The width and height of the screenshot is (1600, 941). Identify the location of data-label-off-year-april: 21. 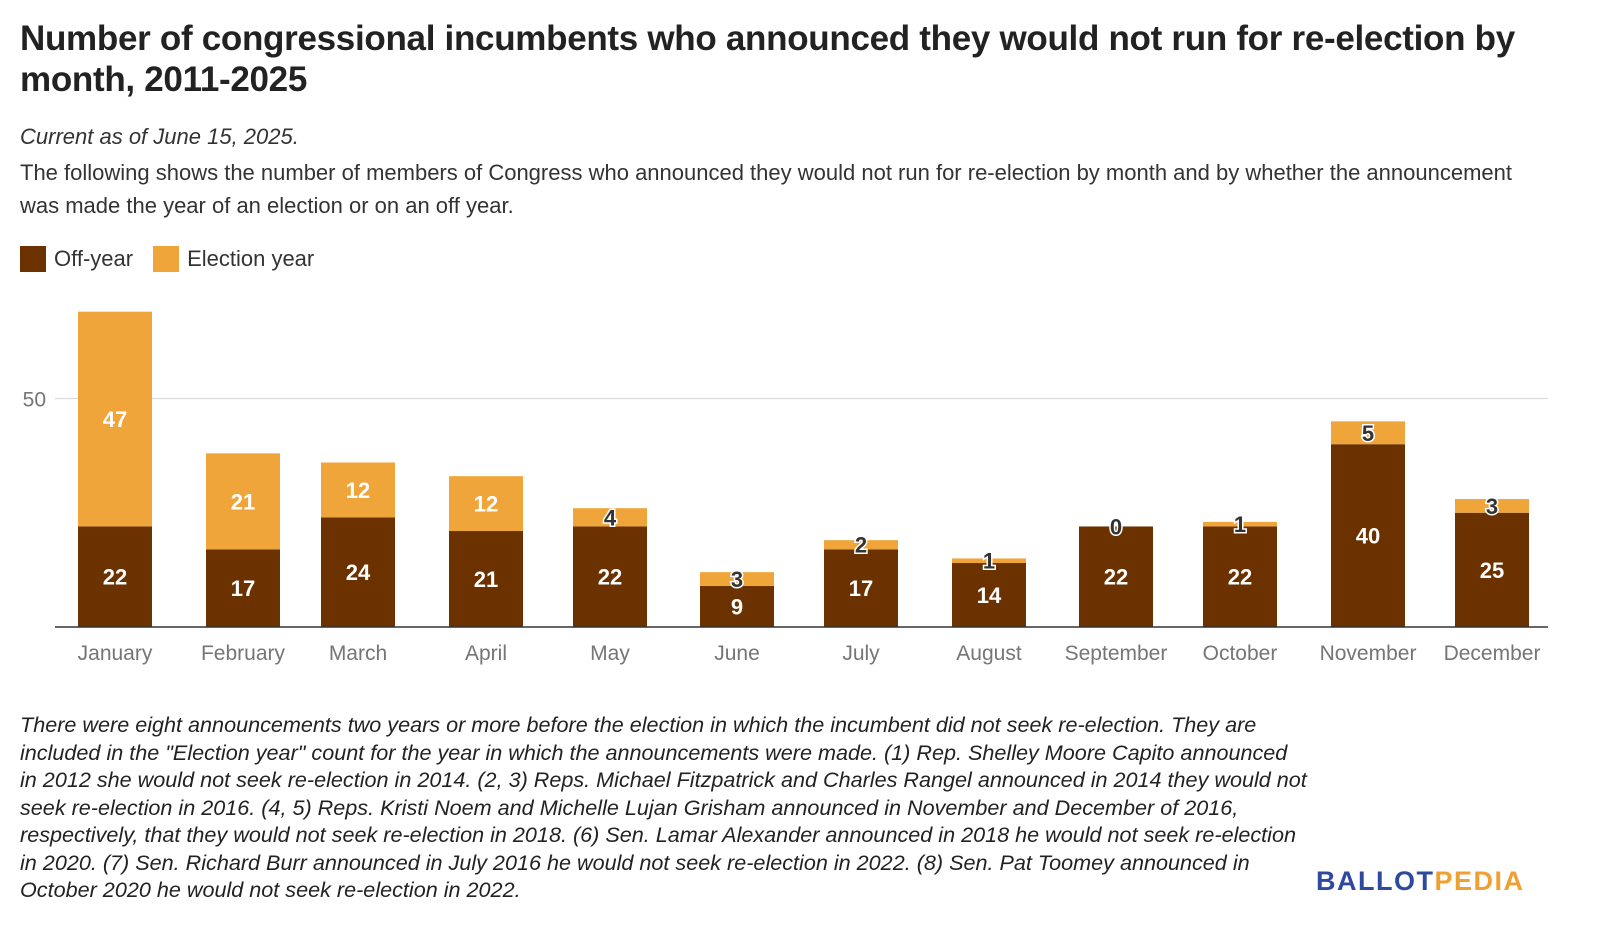
(486, 579).